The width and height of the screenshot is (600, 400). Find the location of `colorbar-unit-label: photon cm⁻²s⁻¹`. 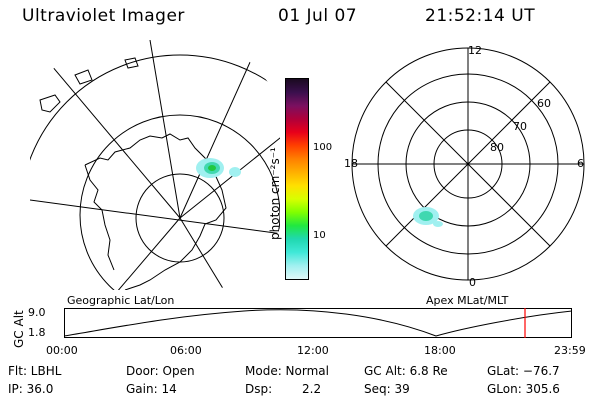

colorbar-unit-label: photon cm⁻²s⁻¹ is located at coordinates (275, 193).